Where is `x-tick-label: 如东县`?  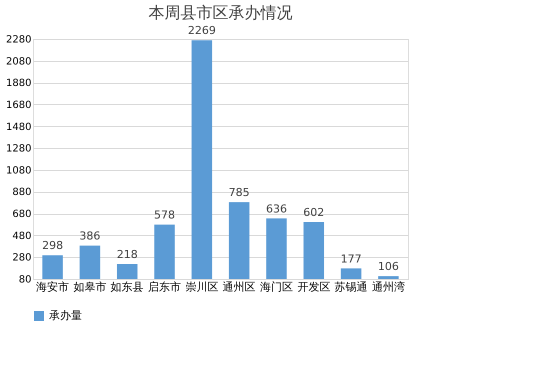 x-tick-label: 如东县 is located at coordinates (127, 287).